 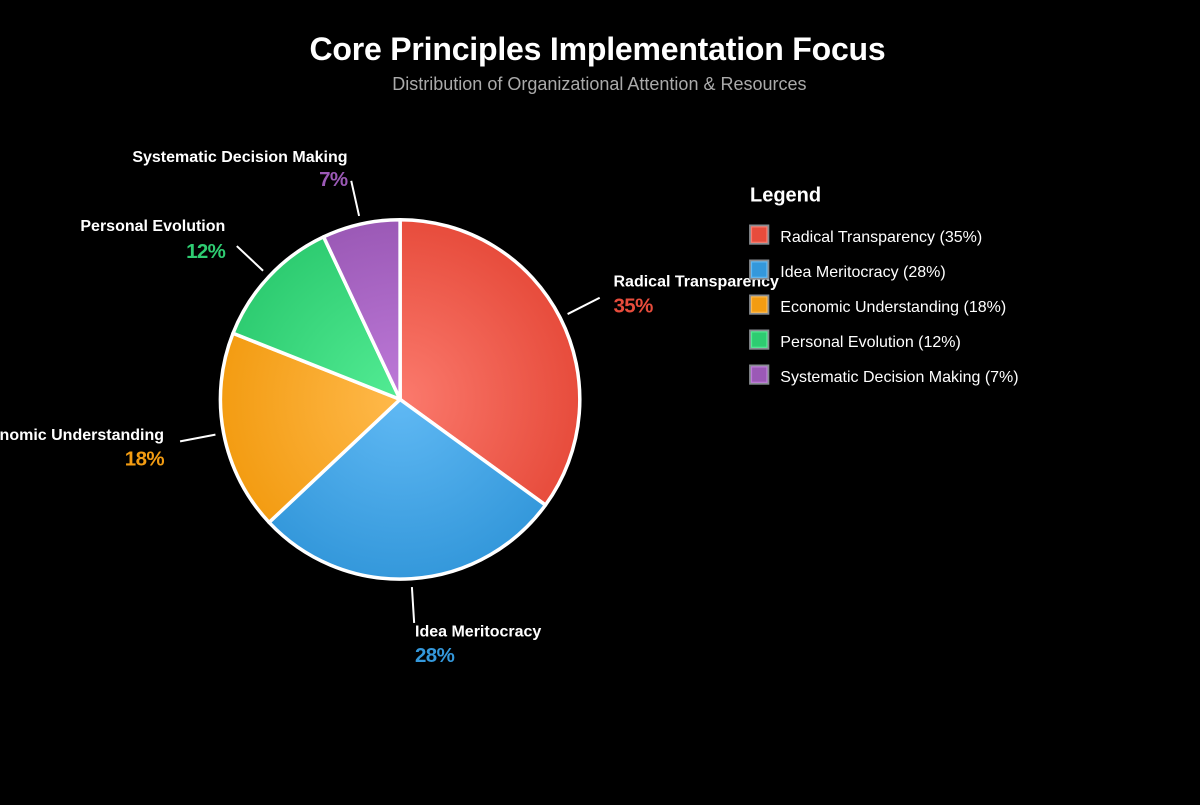 I want to click on svg-text:Core Principles Implementation: Core Principles Implementation Focus, so click(x=597, y=49).